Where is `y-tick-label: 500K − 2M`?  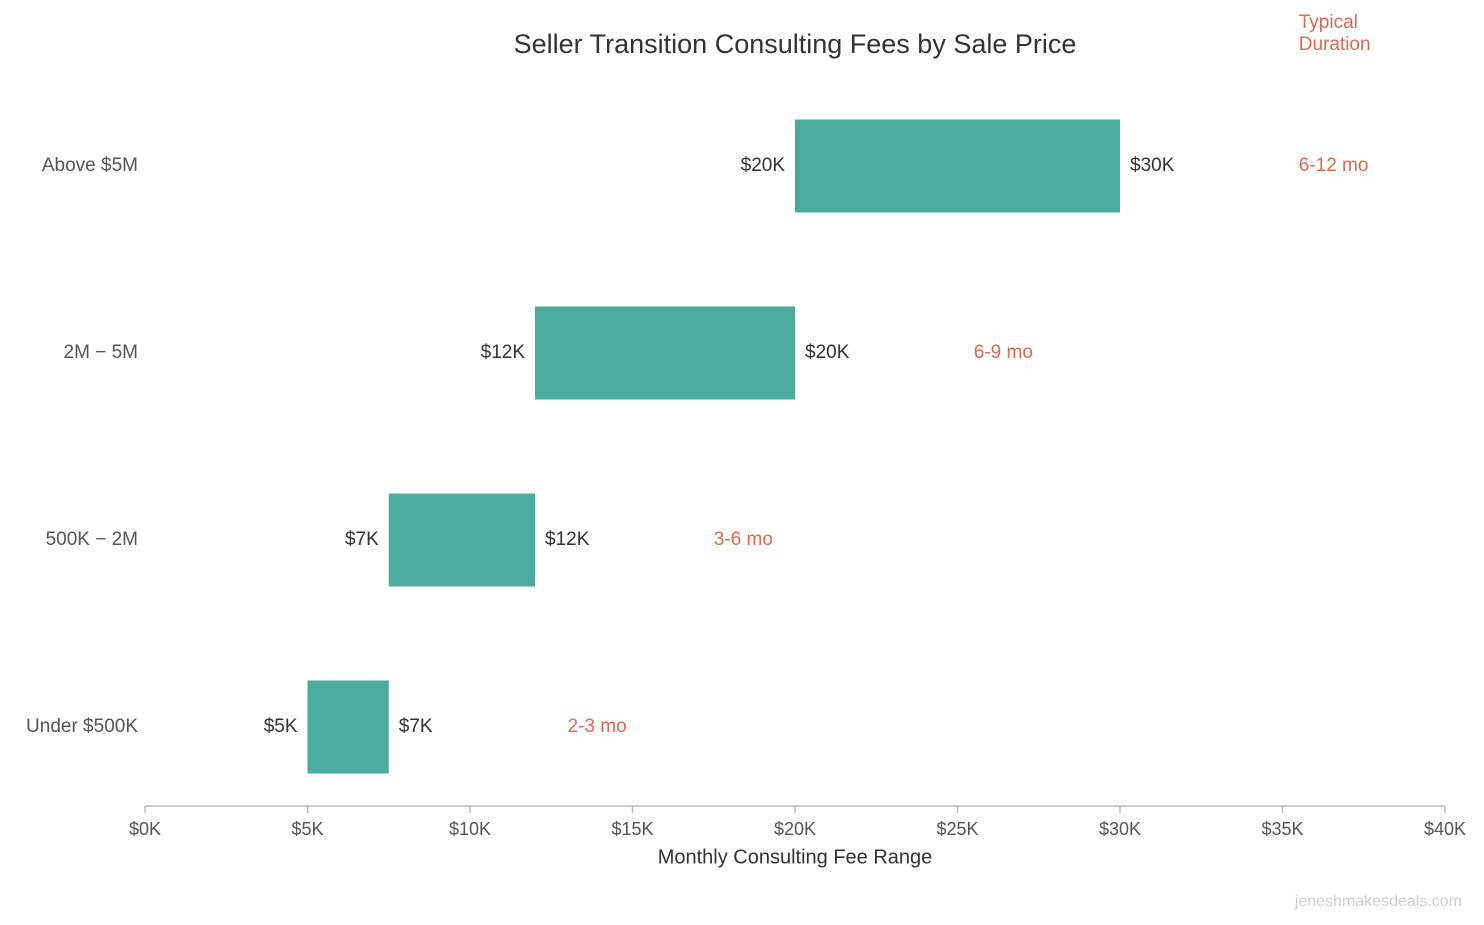
y-tick-label: 500K − 2M is located at coordinates (92, 539).